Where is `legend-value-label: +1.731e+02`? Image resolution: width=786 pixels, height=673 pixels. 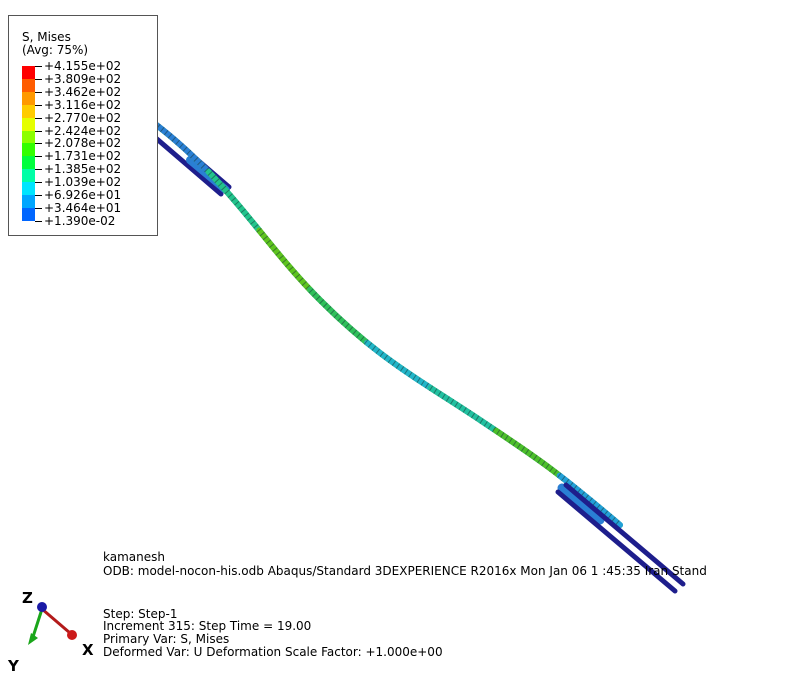 legend-value-label: +1.731e+02 is located at coordinates (83, 156).